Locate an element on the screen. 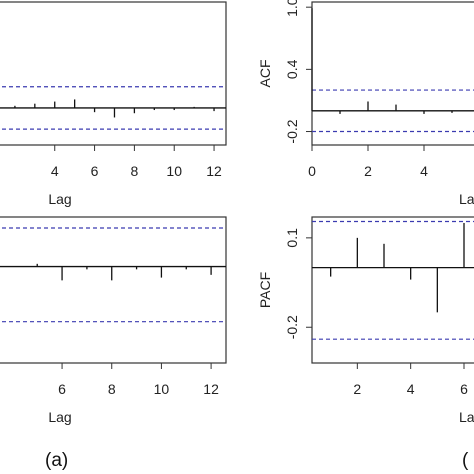 The height and width of the screenshot is (474, 474). chart3-x-axis-label: La is located at coordinates (466, 417).